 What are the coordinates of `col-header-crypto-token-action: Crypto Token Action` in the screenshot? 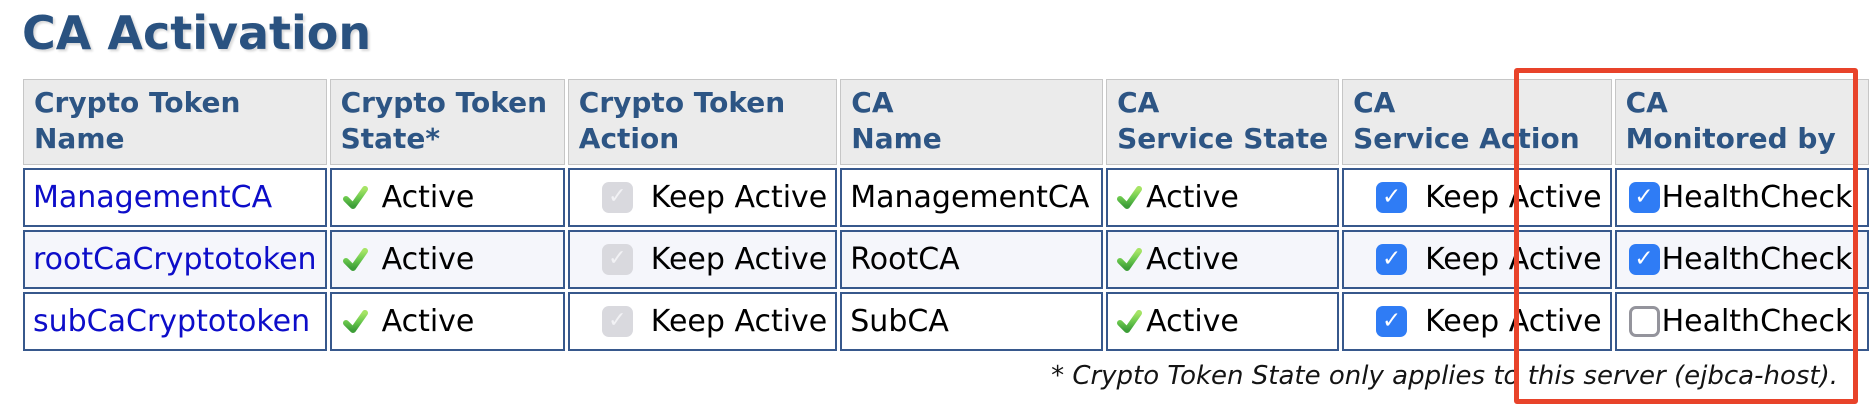 It's located at (702, 122).